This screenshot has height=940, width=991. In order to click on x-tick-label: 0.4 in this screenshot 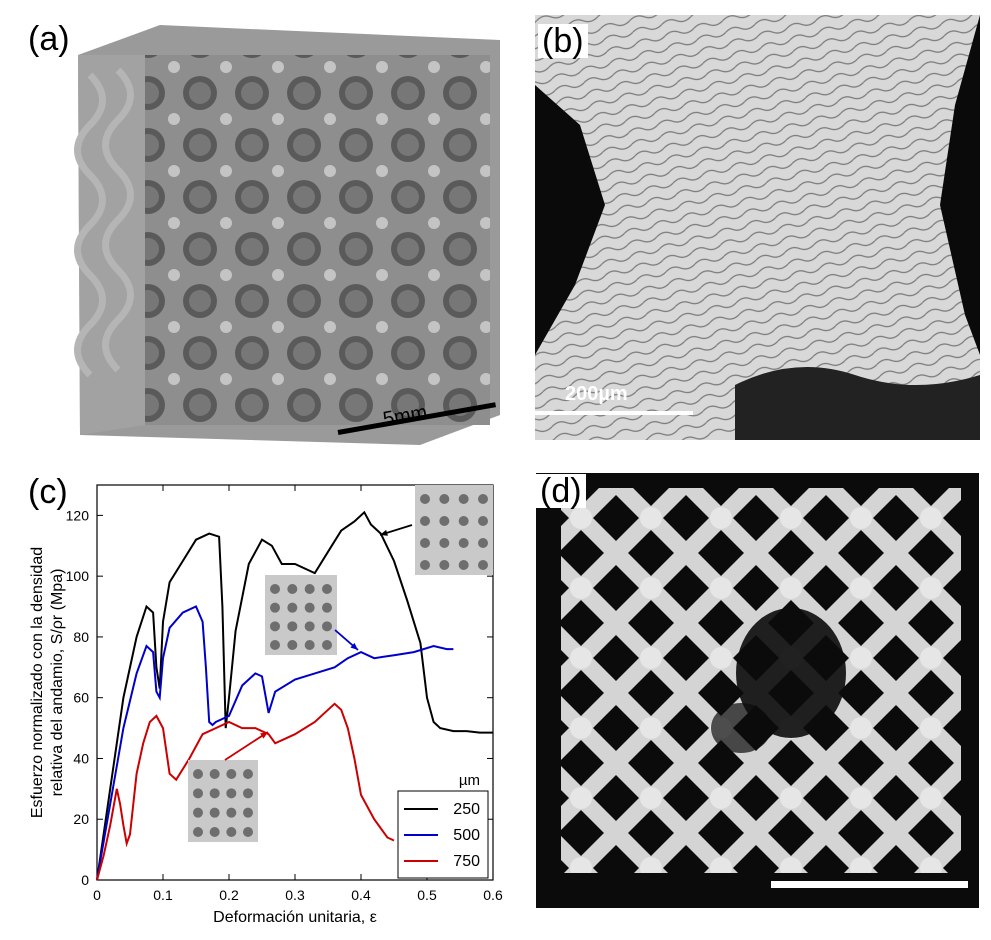, I will do `click(361, 895)`.